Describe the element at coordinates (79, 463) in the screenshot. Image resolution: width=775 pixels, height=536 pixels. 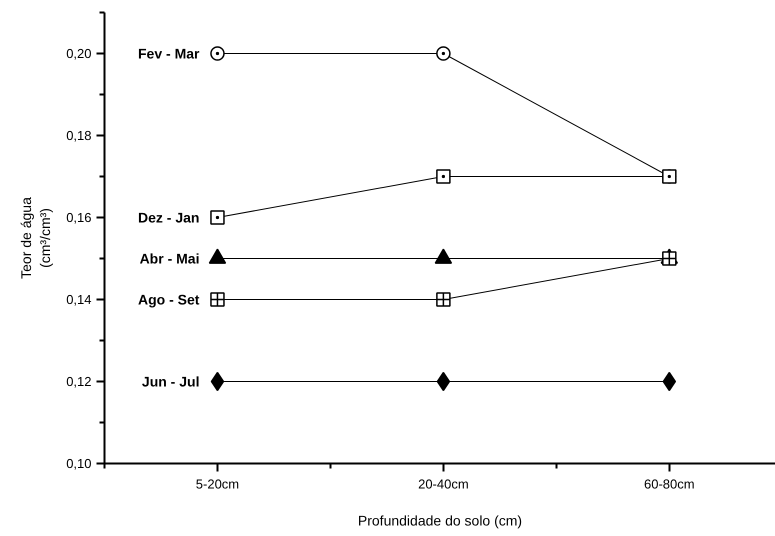
I see `y-tick-label: 0,10` at that location.